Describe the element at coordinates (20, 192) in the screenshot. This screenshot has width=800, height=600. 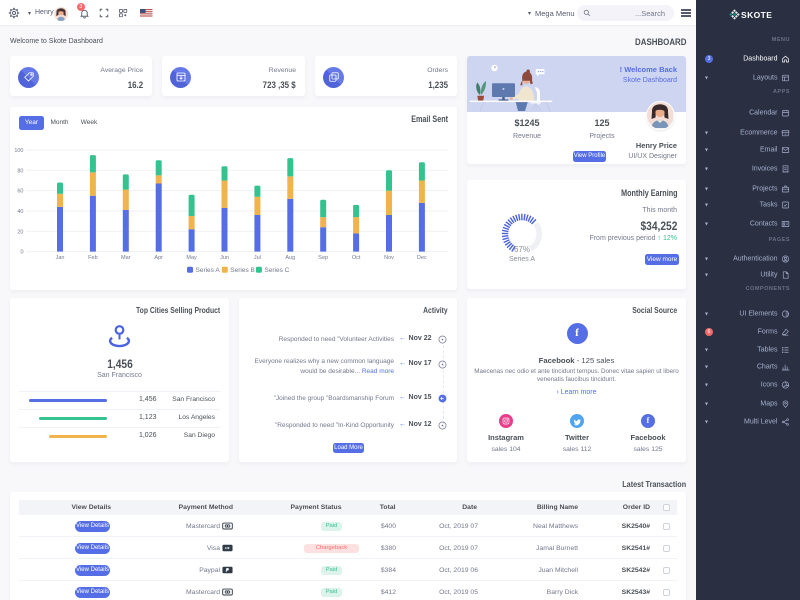
I see `svg-text: 60` at that location.